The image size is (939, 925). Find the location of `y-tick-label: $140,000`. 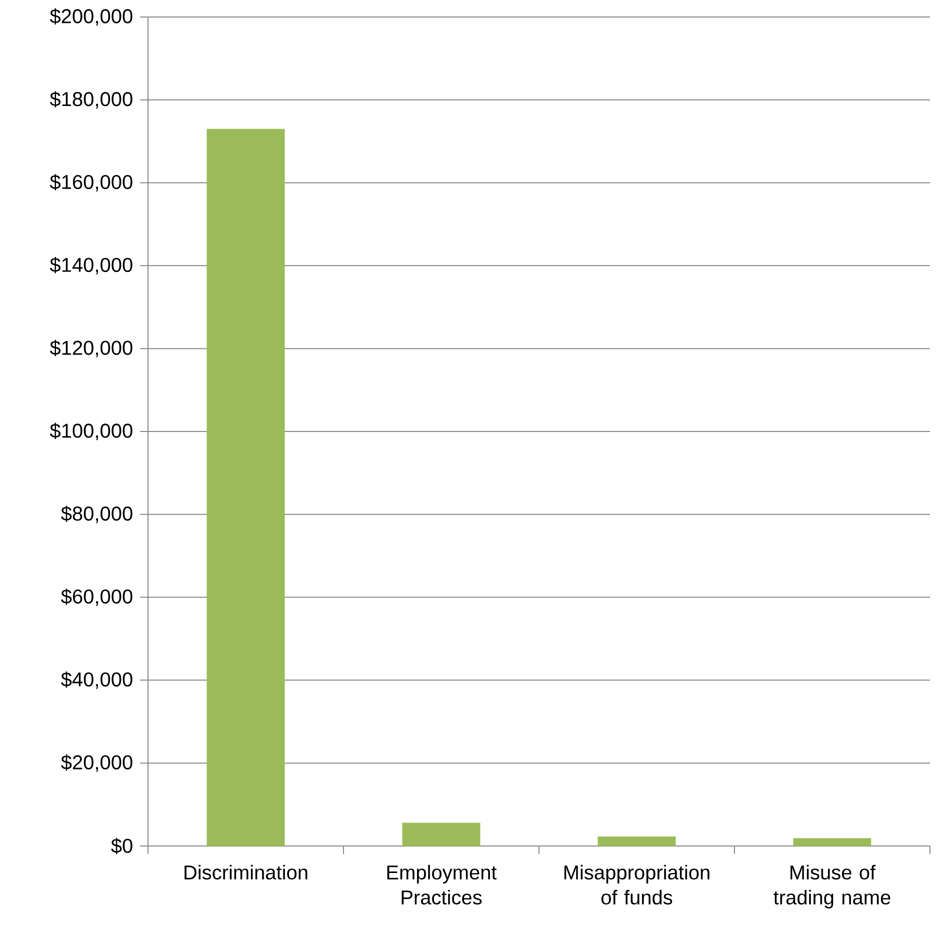

y-tick-label: $140,000 is located at coordinates (91, 265).